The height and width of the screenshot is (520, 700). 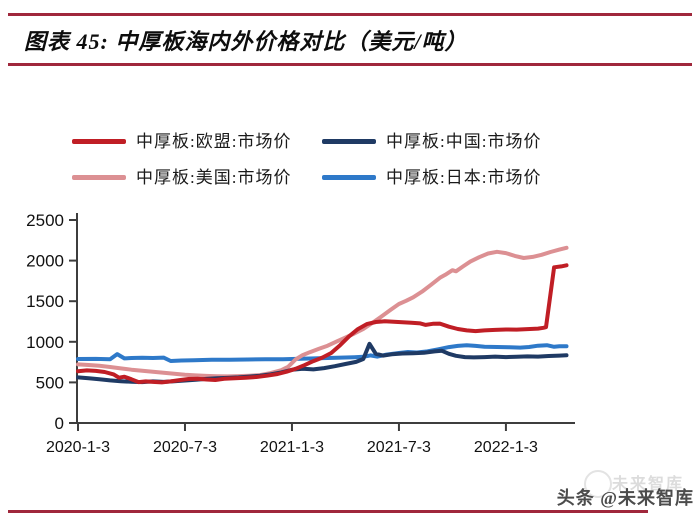 I want to click on x-axis-label: 2022-1-3, so click(x=506, y=447).